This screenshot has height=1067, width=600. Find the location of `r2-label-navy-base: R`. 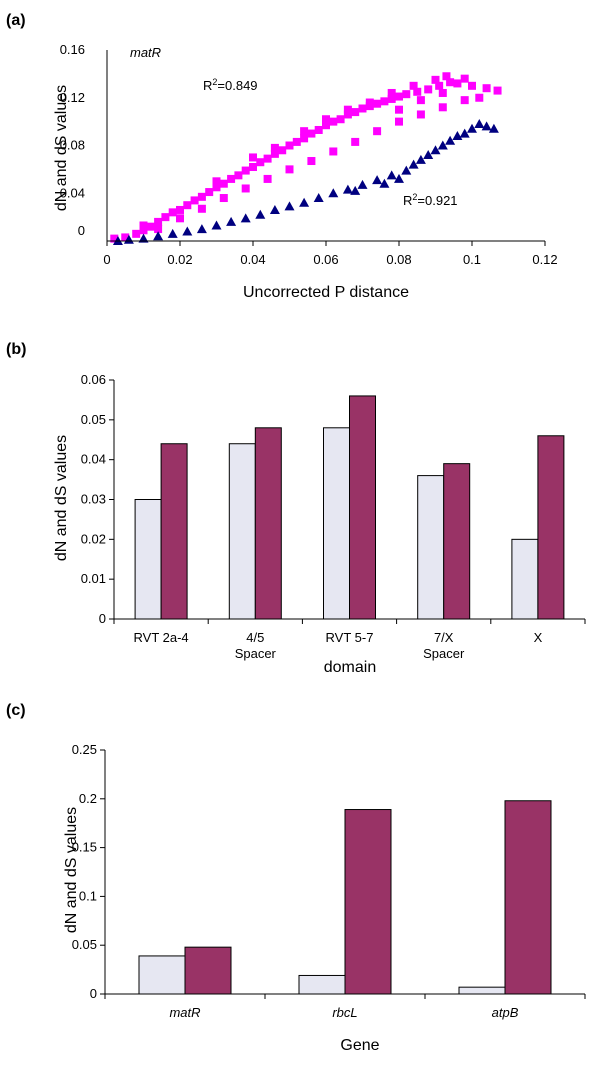

r2-label-navy-base: R is located at coordinates (407, 200).